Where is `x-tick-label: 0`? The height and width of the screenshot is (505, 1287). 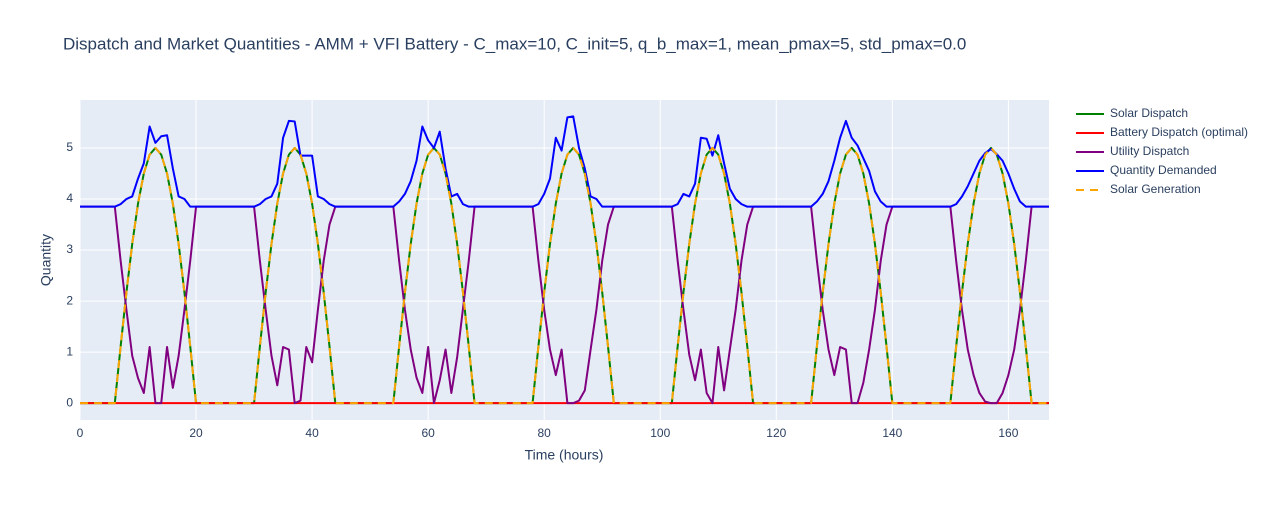 x-tick-label: 0 is located at coordinates (80, 433).